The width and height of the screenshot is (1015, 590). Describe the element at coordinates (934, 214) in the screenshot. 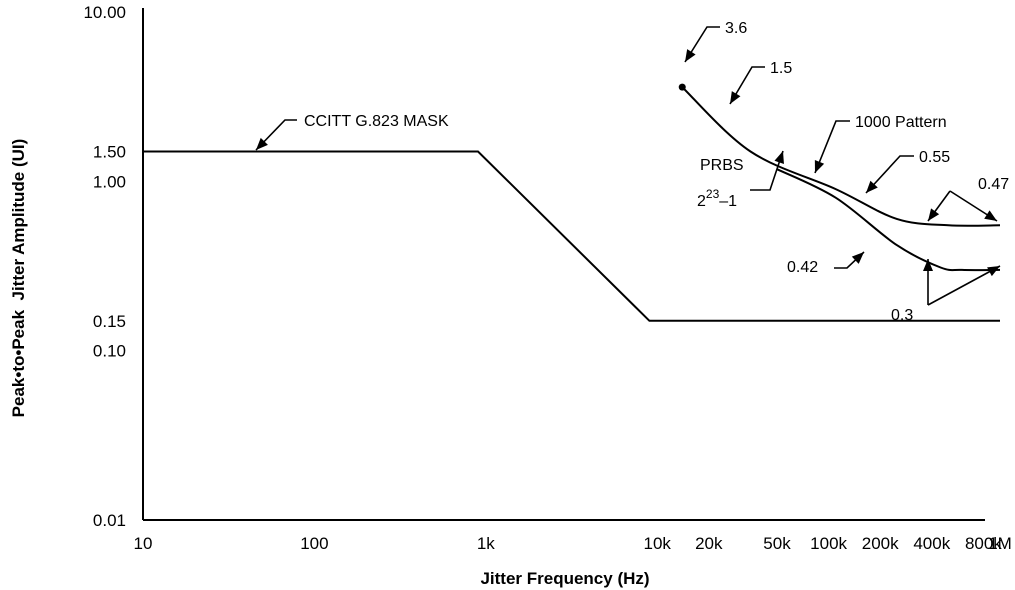

I see `arrow-0-47-left-head` at that location.